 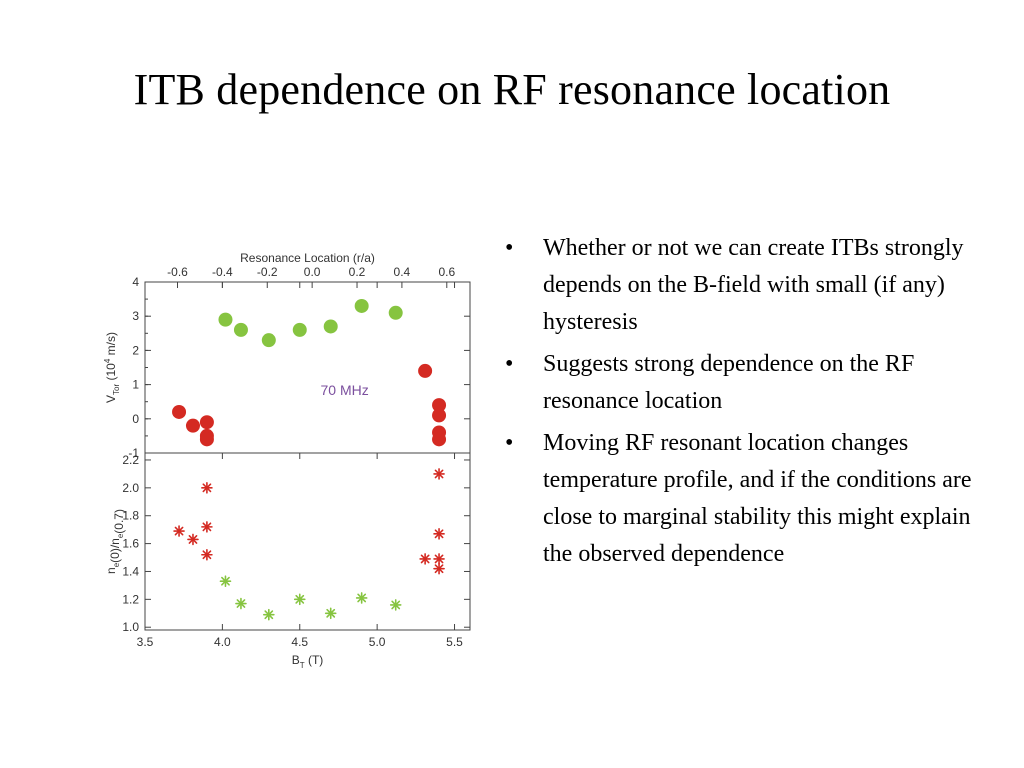 I want to click on top-axis-label: Resonance Location (r/a), so click(x=307, y=258).